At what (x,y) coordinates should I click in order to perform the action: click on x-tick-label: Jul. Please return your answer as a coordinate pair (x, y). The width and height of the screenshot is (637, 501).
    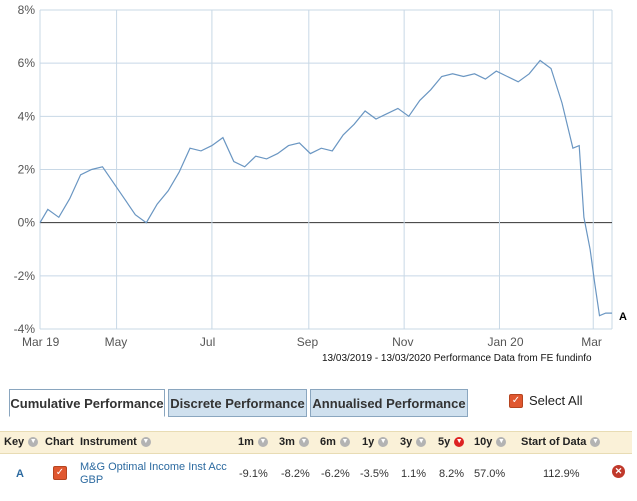
    Looking at the image, I should click on (207, 342).